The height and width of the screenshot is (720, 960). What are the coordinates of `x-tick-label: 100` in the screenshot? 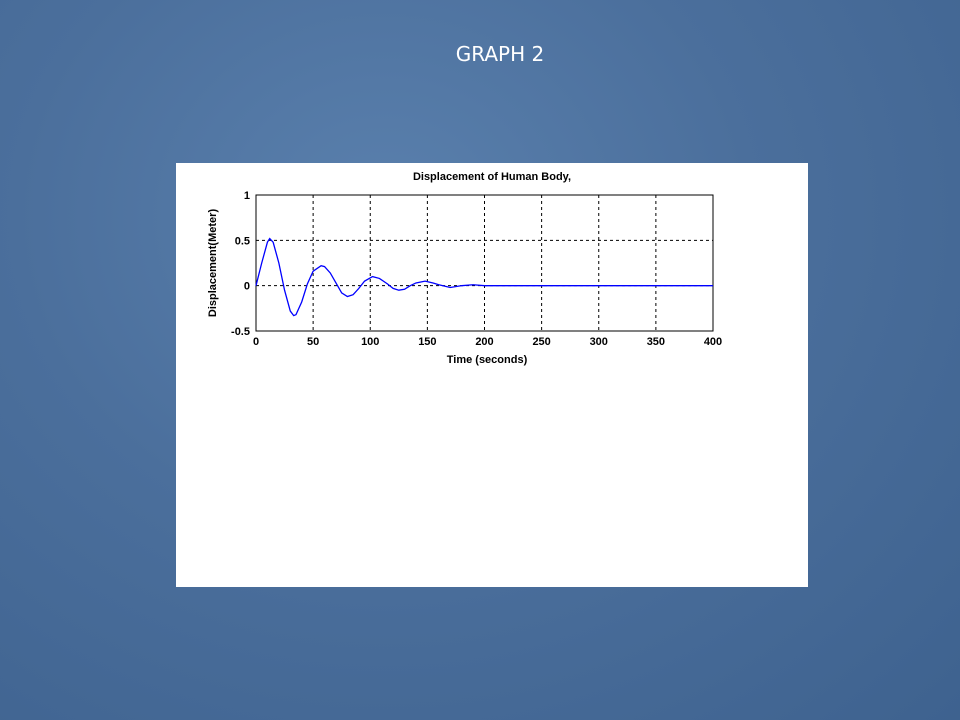 It's located at (370, 342).